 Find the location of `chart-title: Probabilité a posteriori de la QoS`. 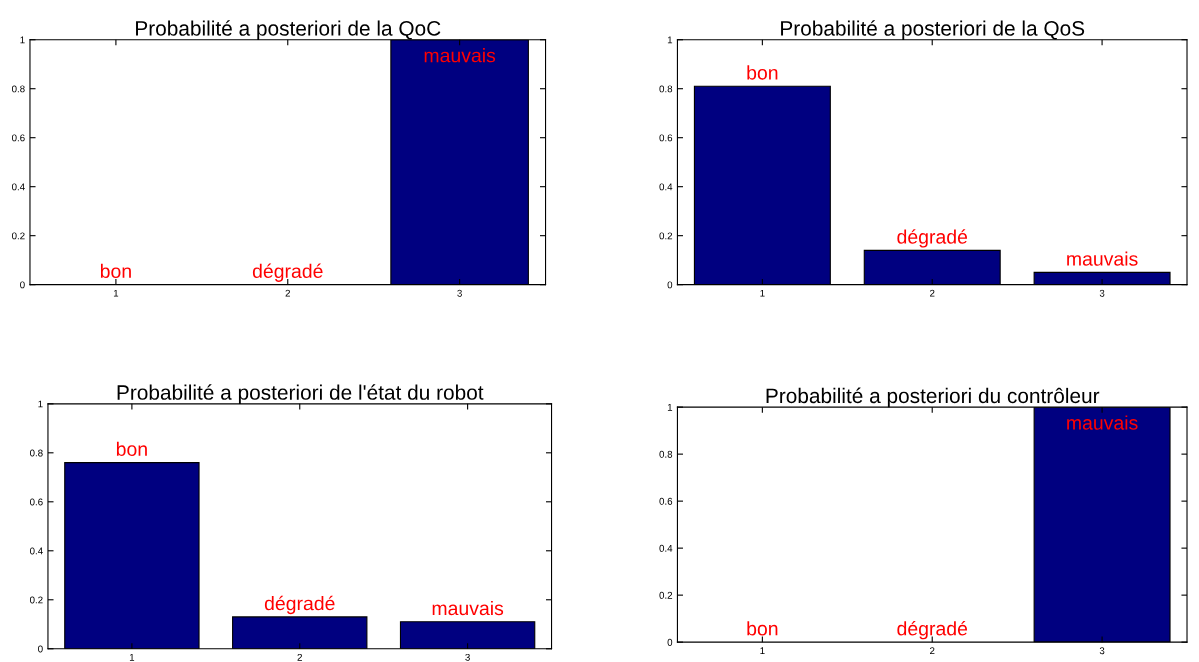

chart-title: Probabilité a posteriori de la QoS is located at coordinates (933, 30).